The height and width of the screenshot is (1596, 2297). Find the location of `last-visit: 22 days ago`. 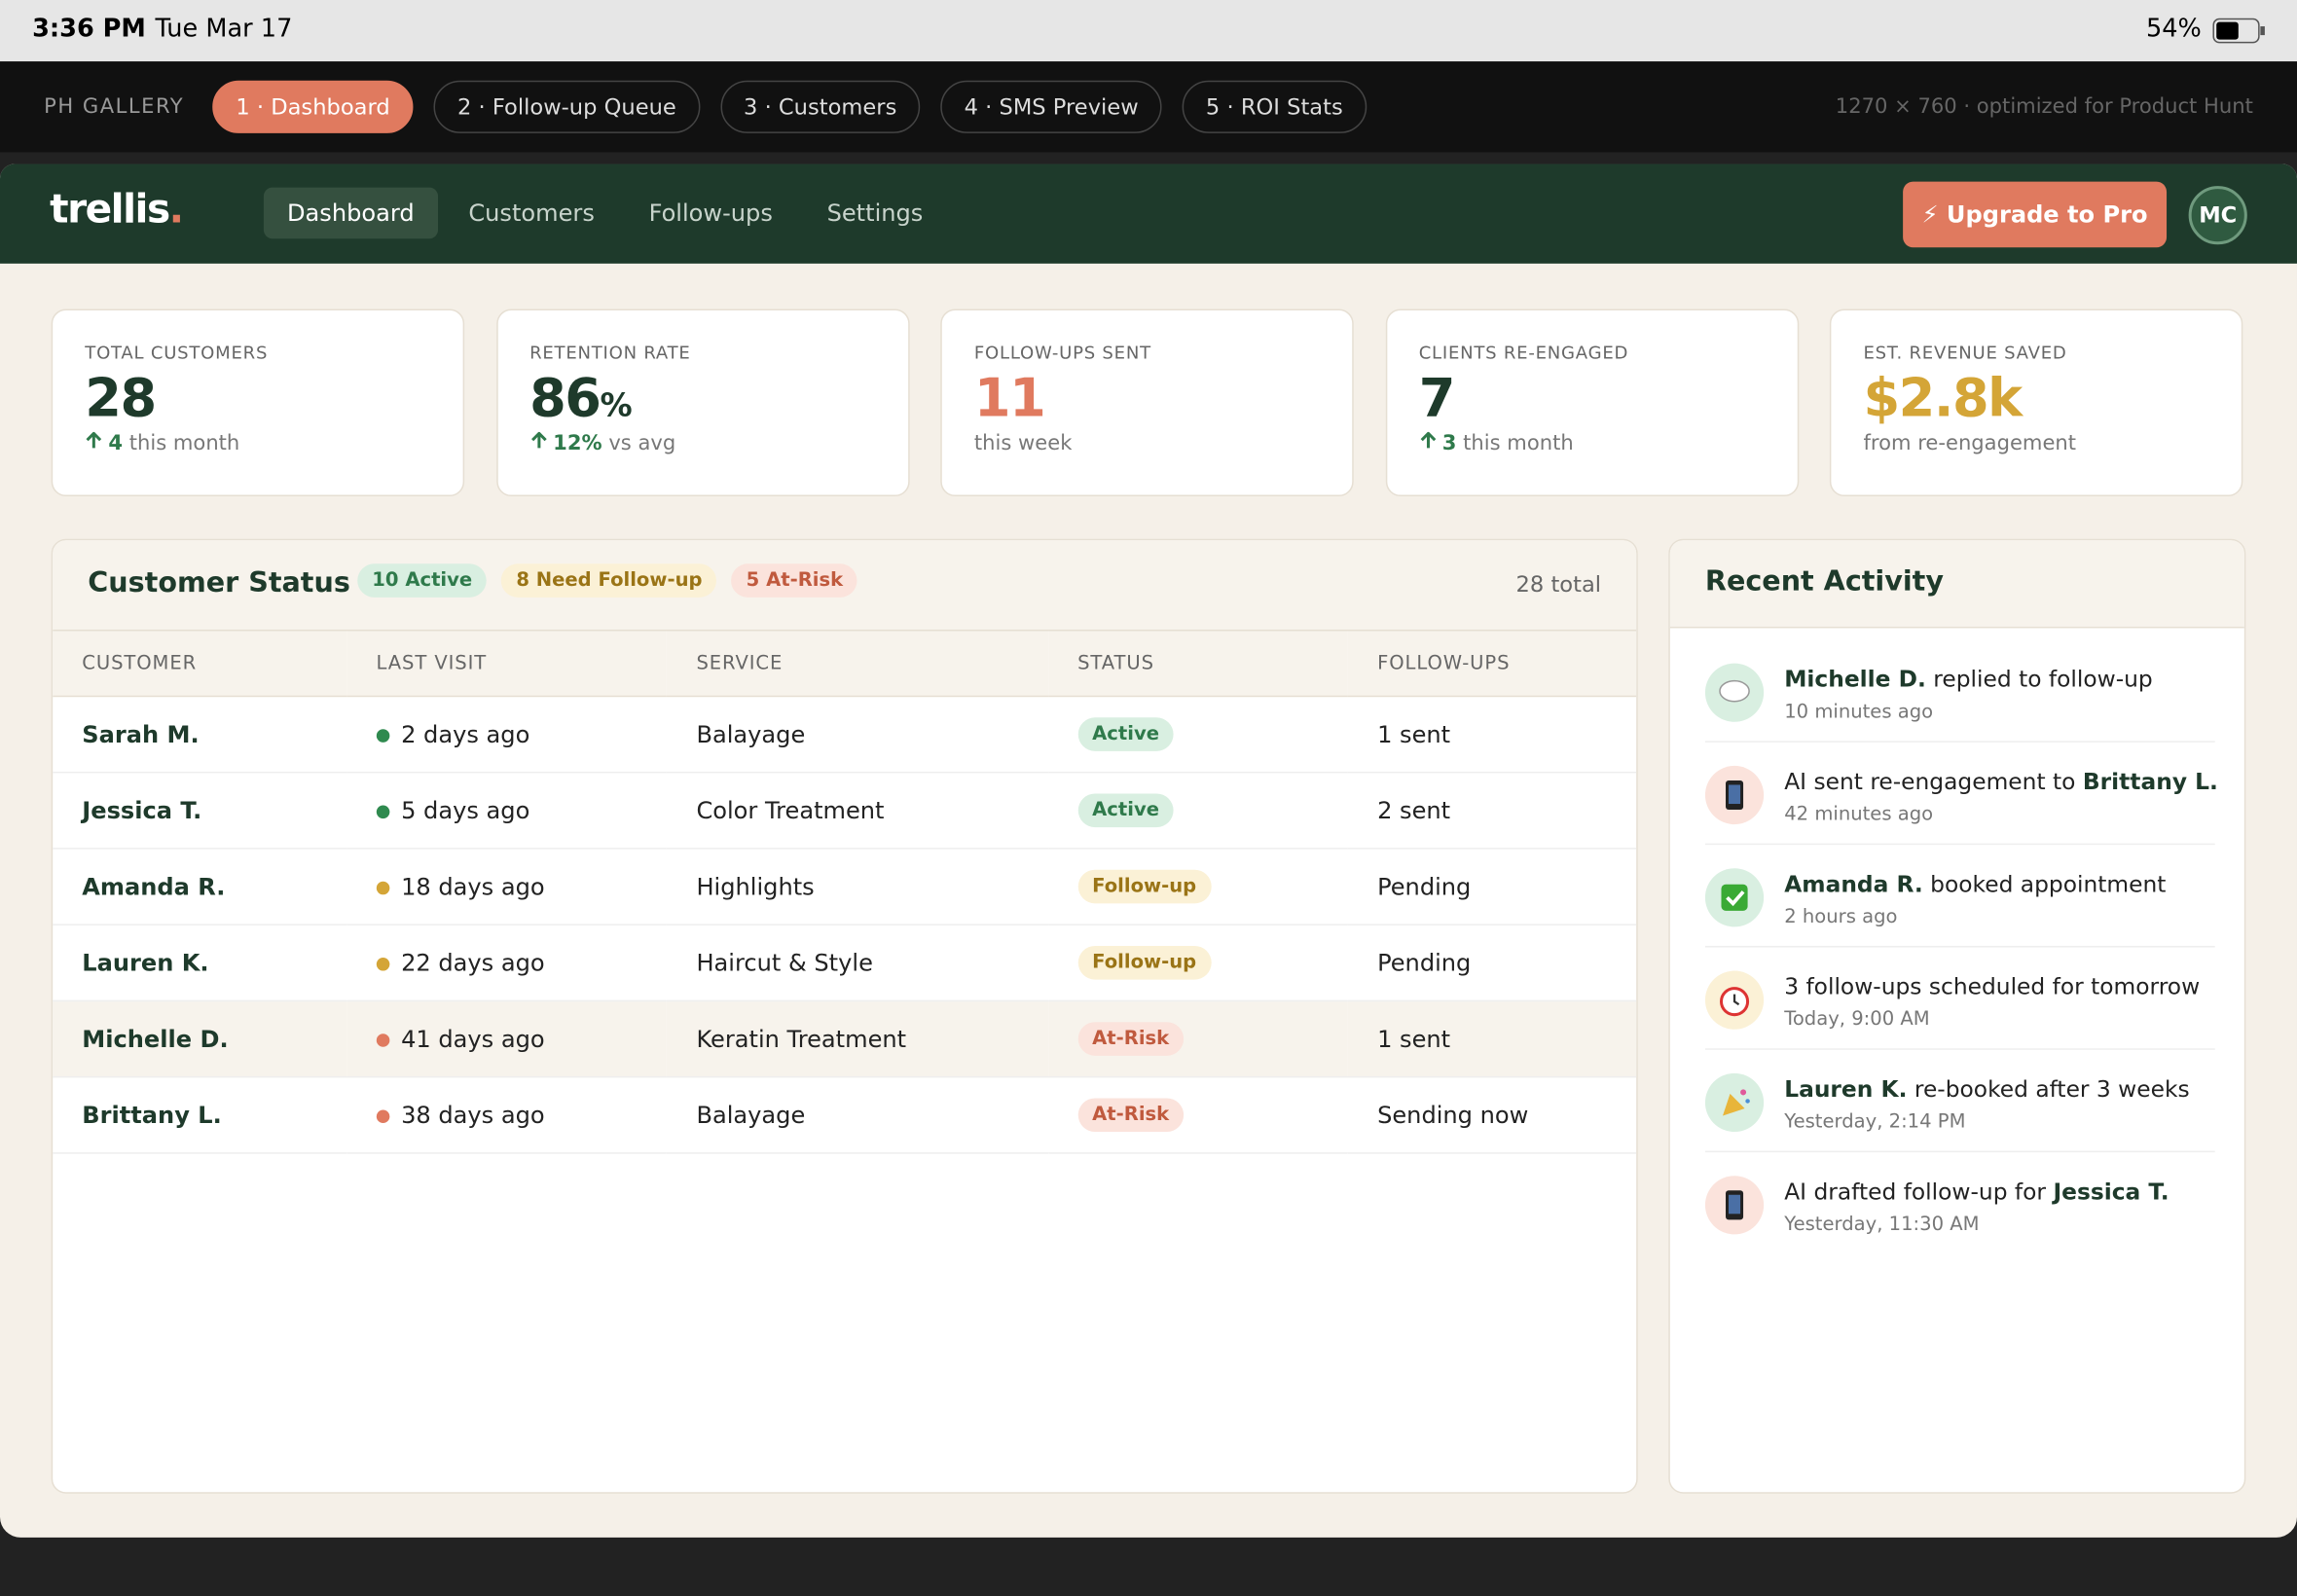

last-visit: 22 days ago is located at coordinates (507, 963).